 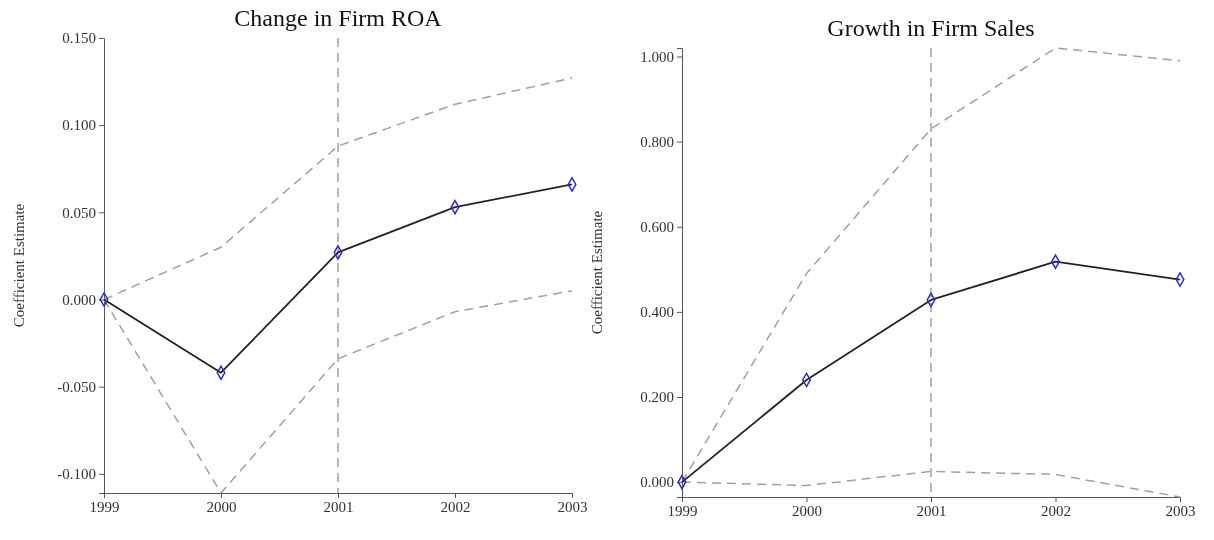 What do you see at coordinates (657, 312) in the screenshot?
I see `y-tick-label: 0.400` at bounding box center [657, 312].